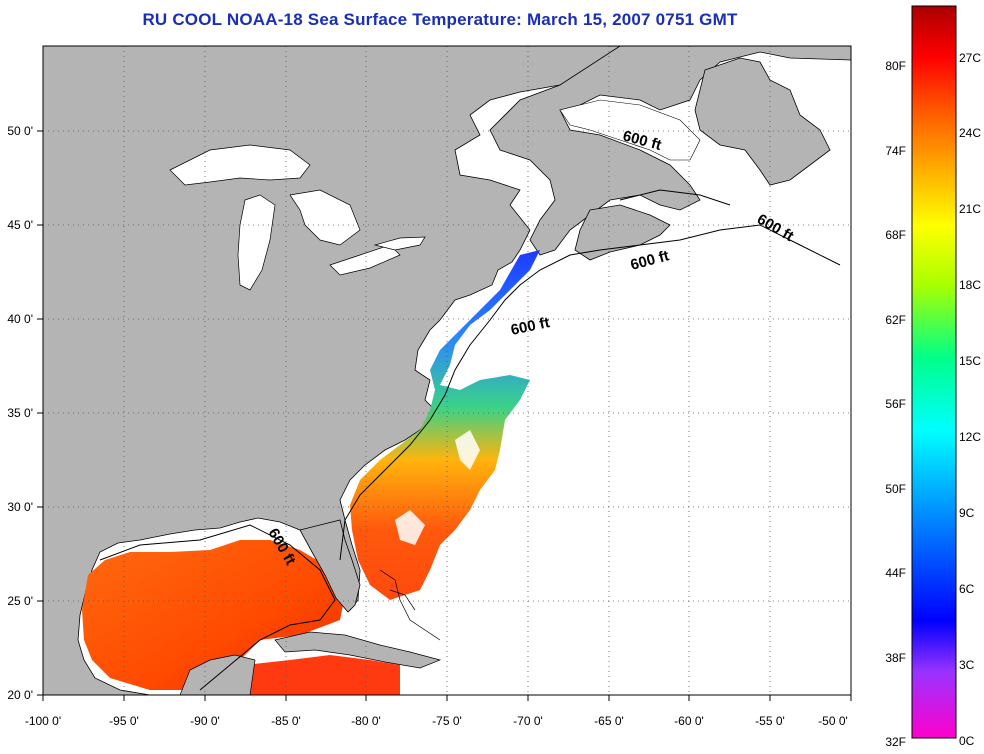 This screenshot has height=754, width=984. Describe the element at coordinates (762, 121) in the screenshot. I see `newfoundland-land` at that location.